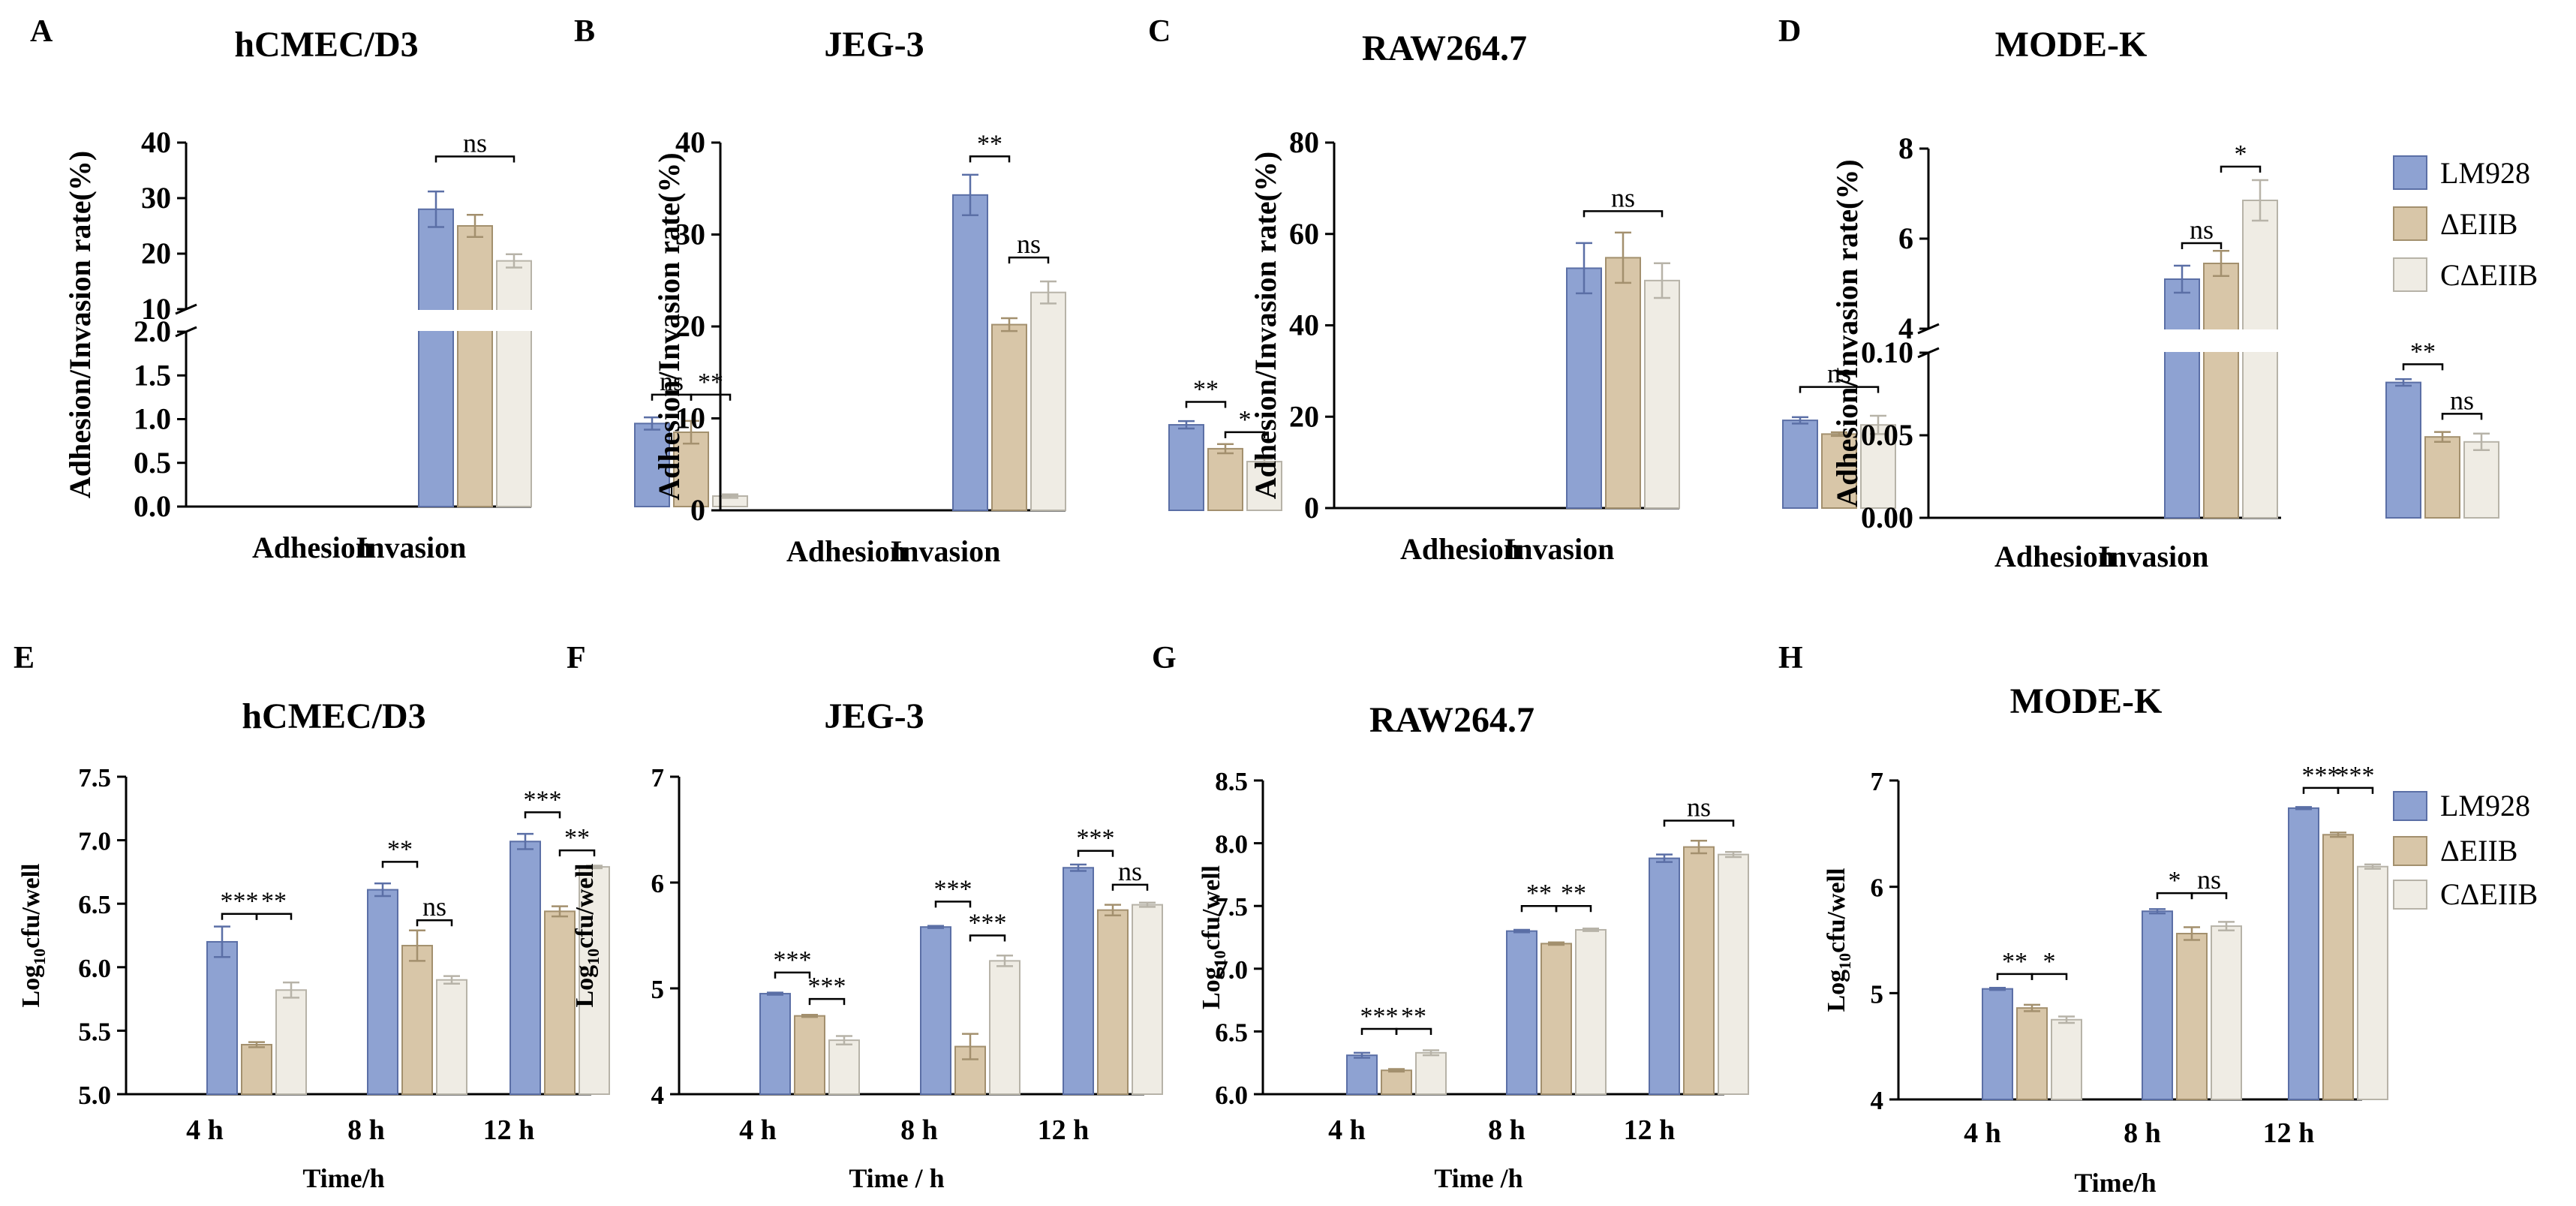 The width and height of the screenshot is (2576, 1206). Describe the element at coordinates (1231, 970) in the screenshot. I see `panel-g-ytick-label: 7.0` at that location.